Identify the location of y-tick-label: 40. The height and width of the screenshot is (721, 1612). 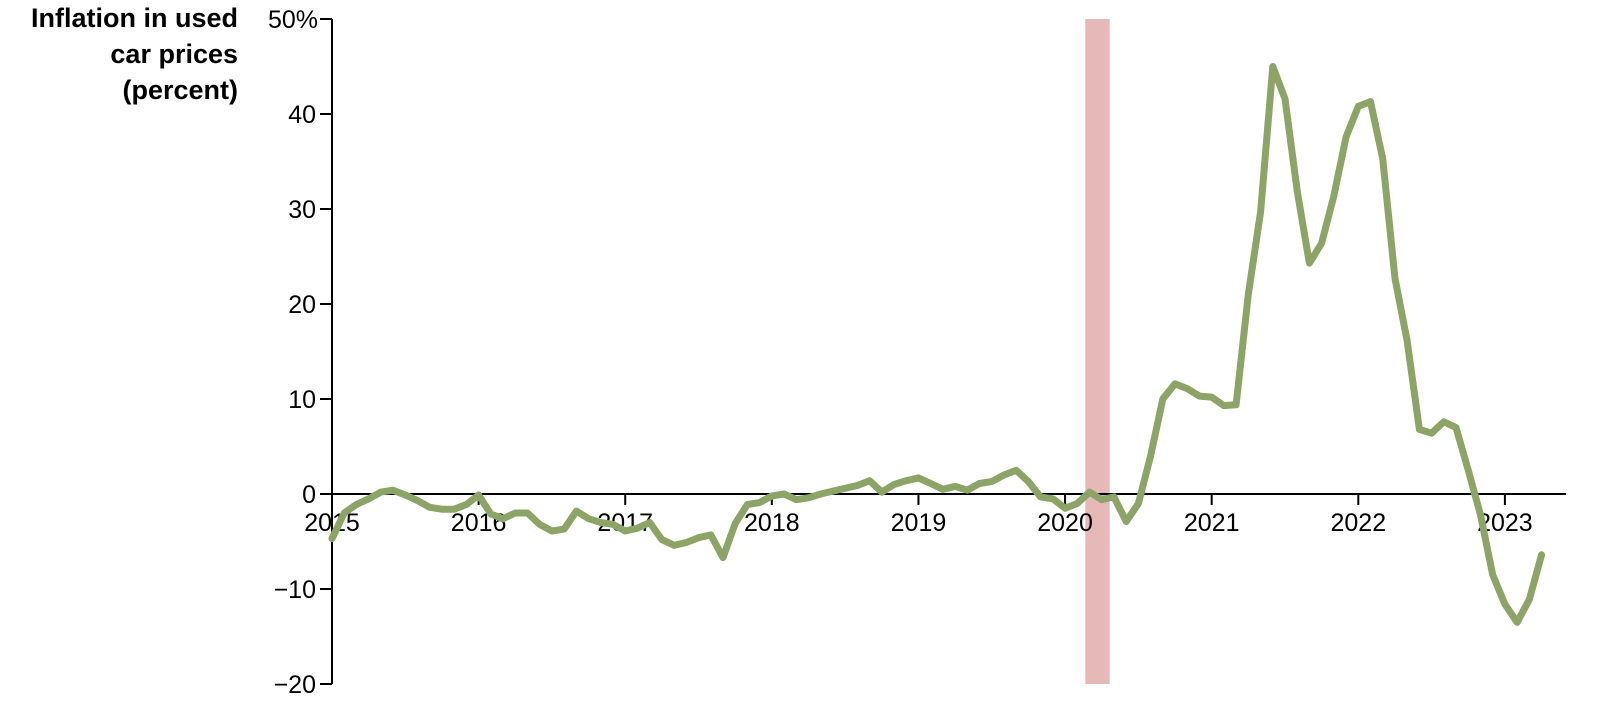
(302, 115).